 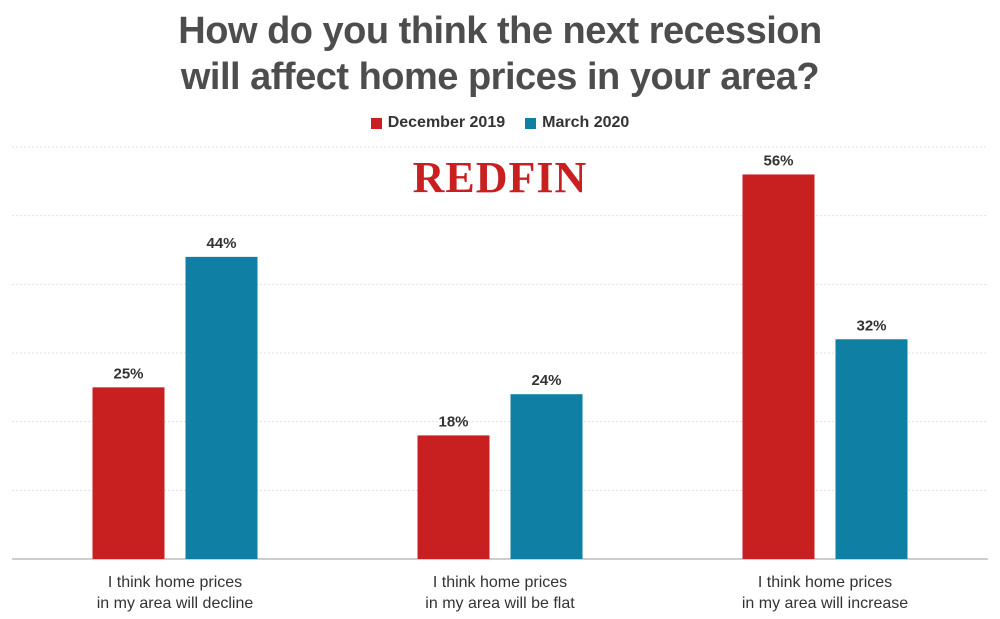 What do you see at coordinates (500, 77) in the screenshot?
I see `chart-title-line-2: will affect home prices in your area?` at bounding box center [500, 77].